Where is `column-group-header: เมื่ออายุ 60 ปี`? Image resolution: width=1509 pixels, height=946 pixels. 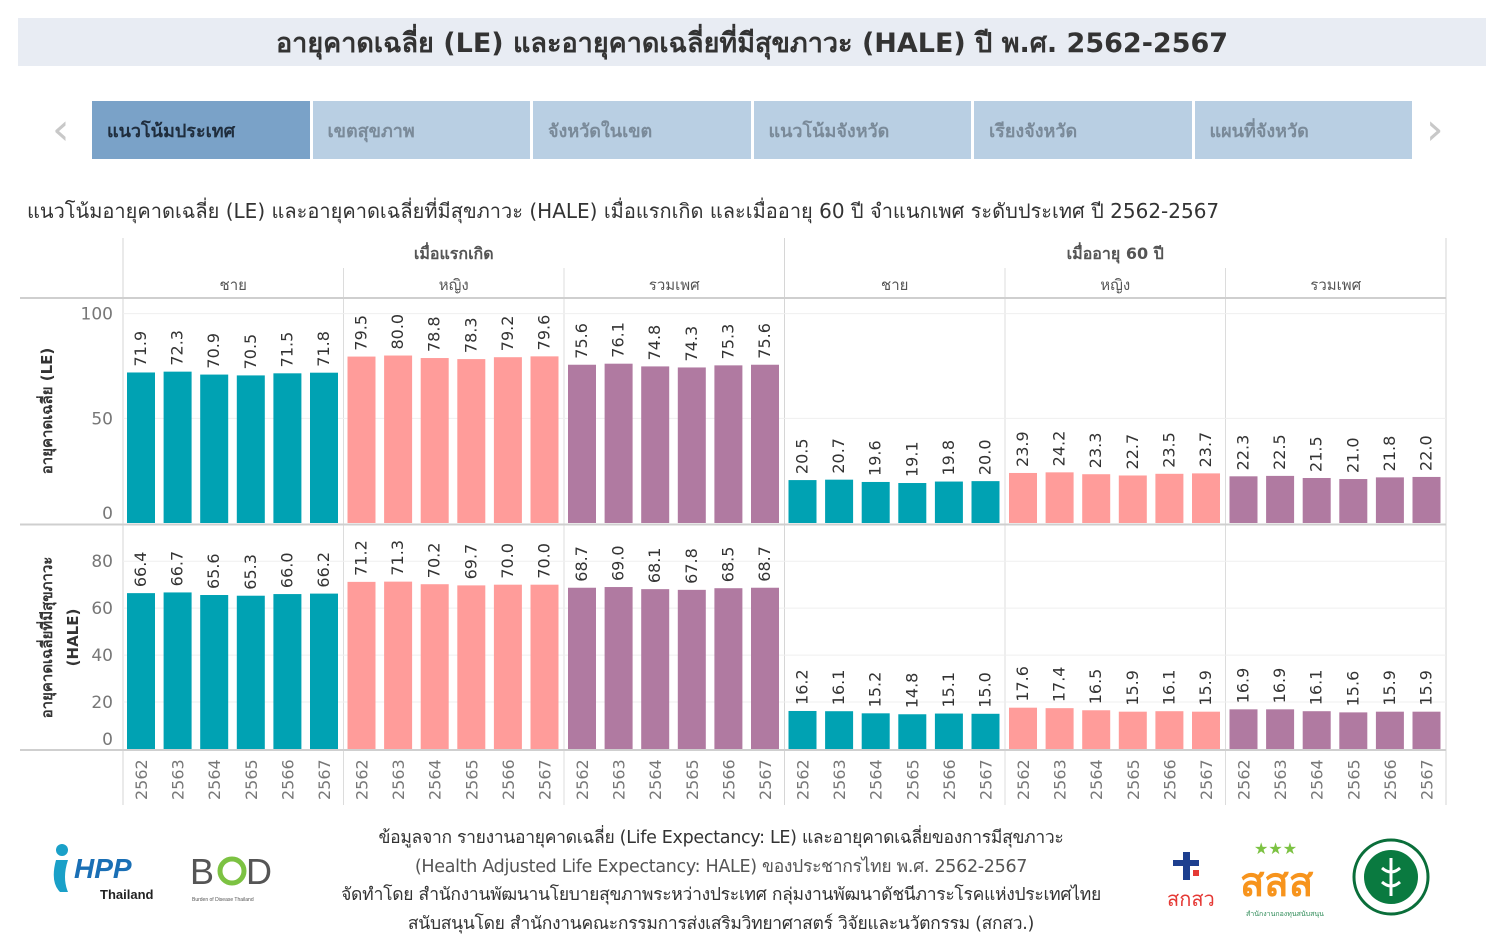
column-group-header: เมื่ออายุ 60 ปี is located at coordinates (1115, 253).